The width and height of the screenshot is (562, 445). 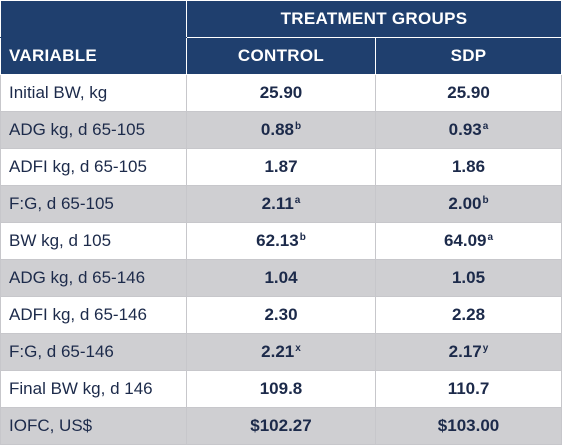 I want to click on sdp-value-cell: 25.90, so click(x=468, y=93).